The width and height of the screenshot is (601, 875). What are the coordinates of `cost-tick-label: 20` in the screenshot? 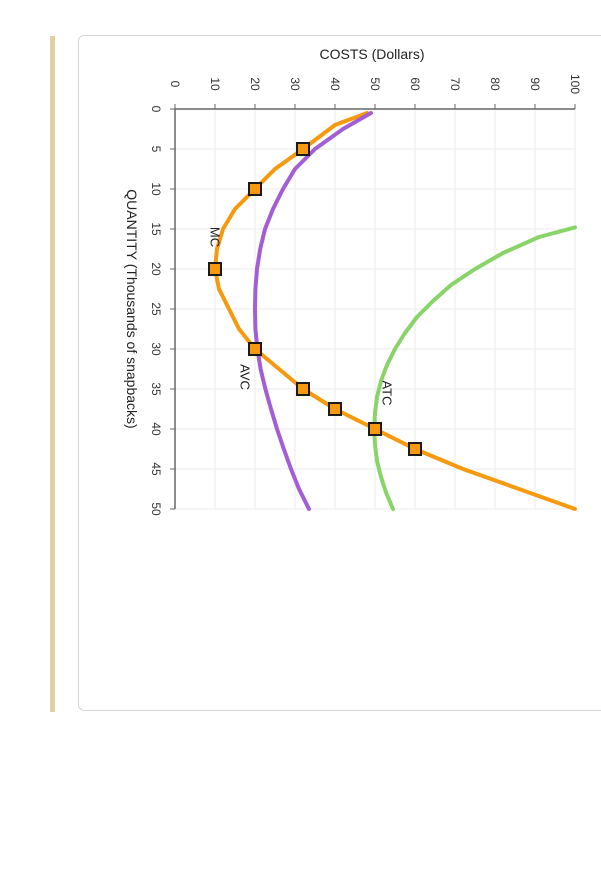 It's located at (255, 84).